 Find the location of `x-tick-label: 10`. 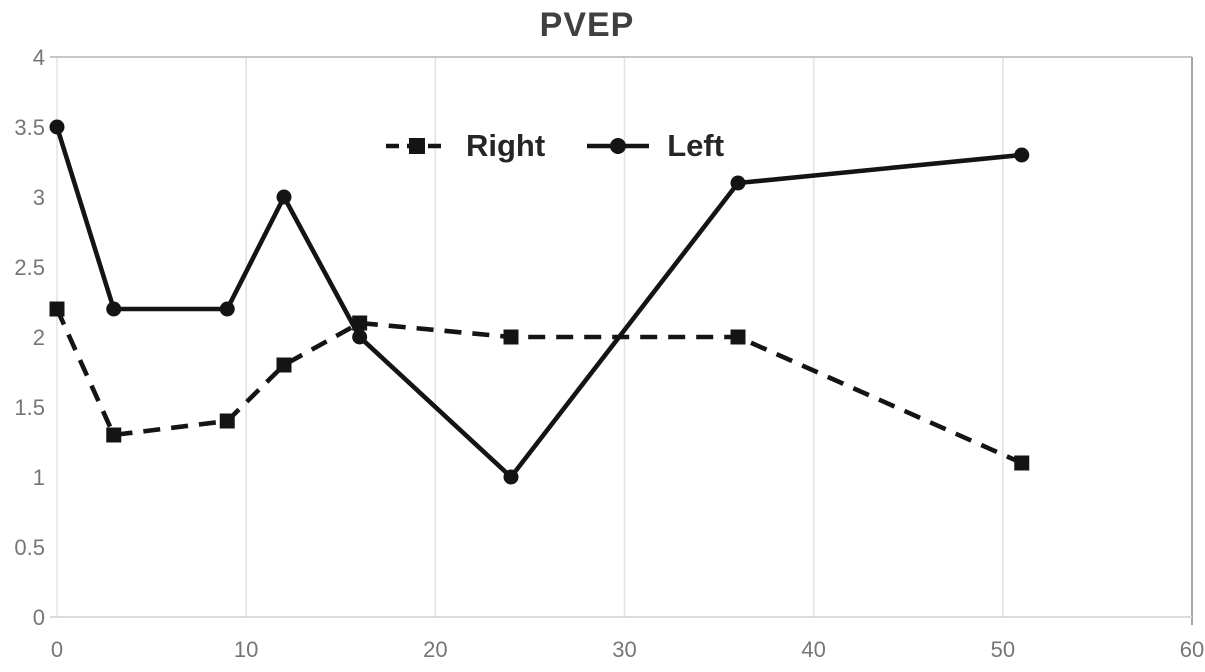

x-tick-label: 10 is located at coordinates (246, 649).